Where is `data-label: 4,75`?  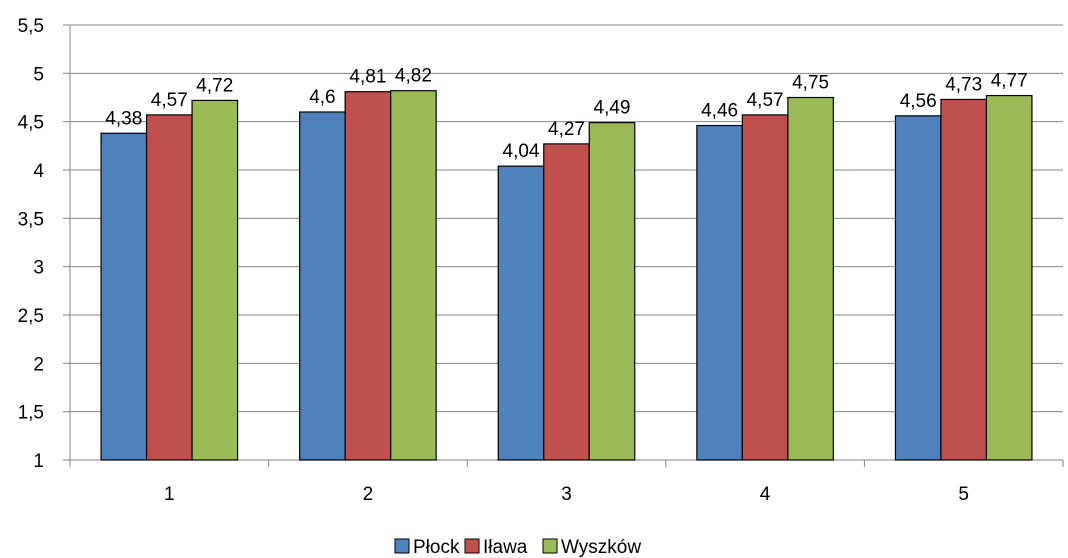
data-label: 4,75 is located at coordinates (810, 83).